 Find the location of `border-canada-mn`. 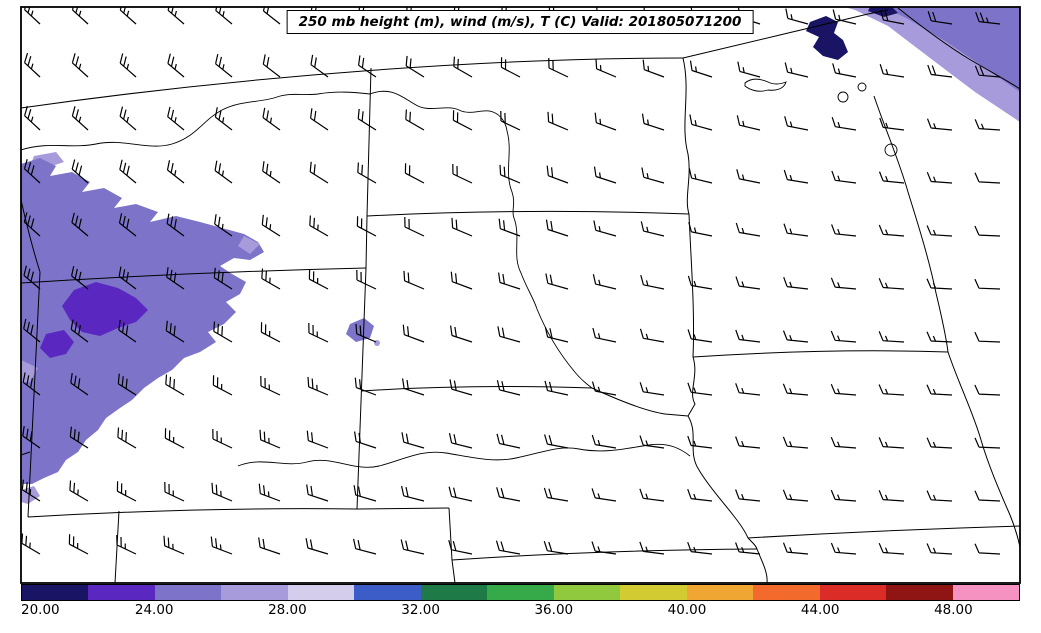

border-canada-mn is located at coordinates (785, 34).